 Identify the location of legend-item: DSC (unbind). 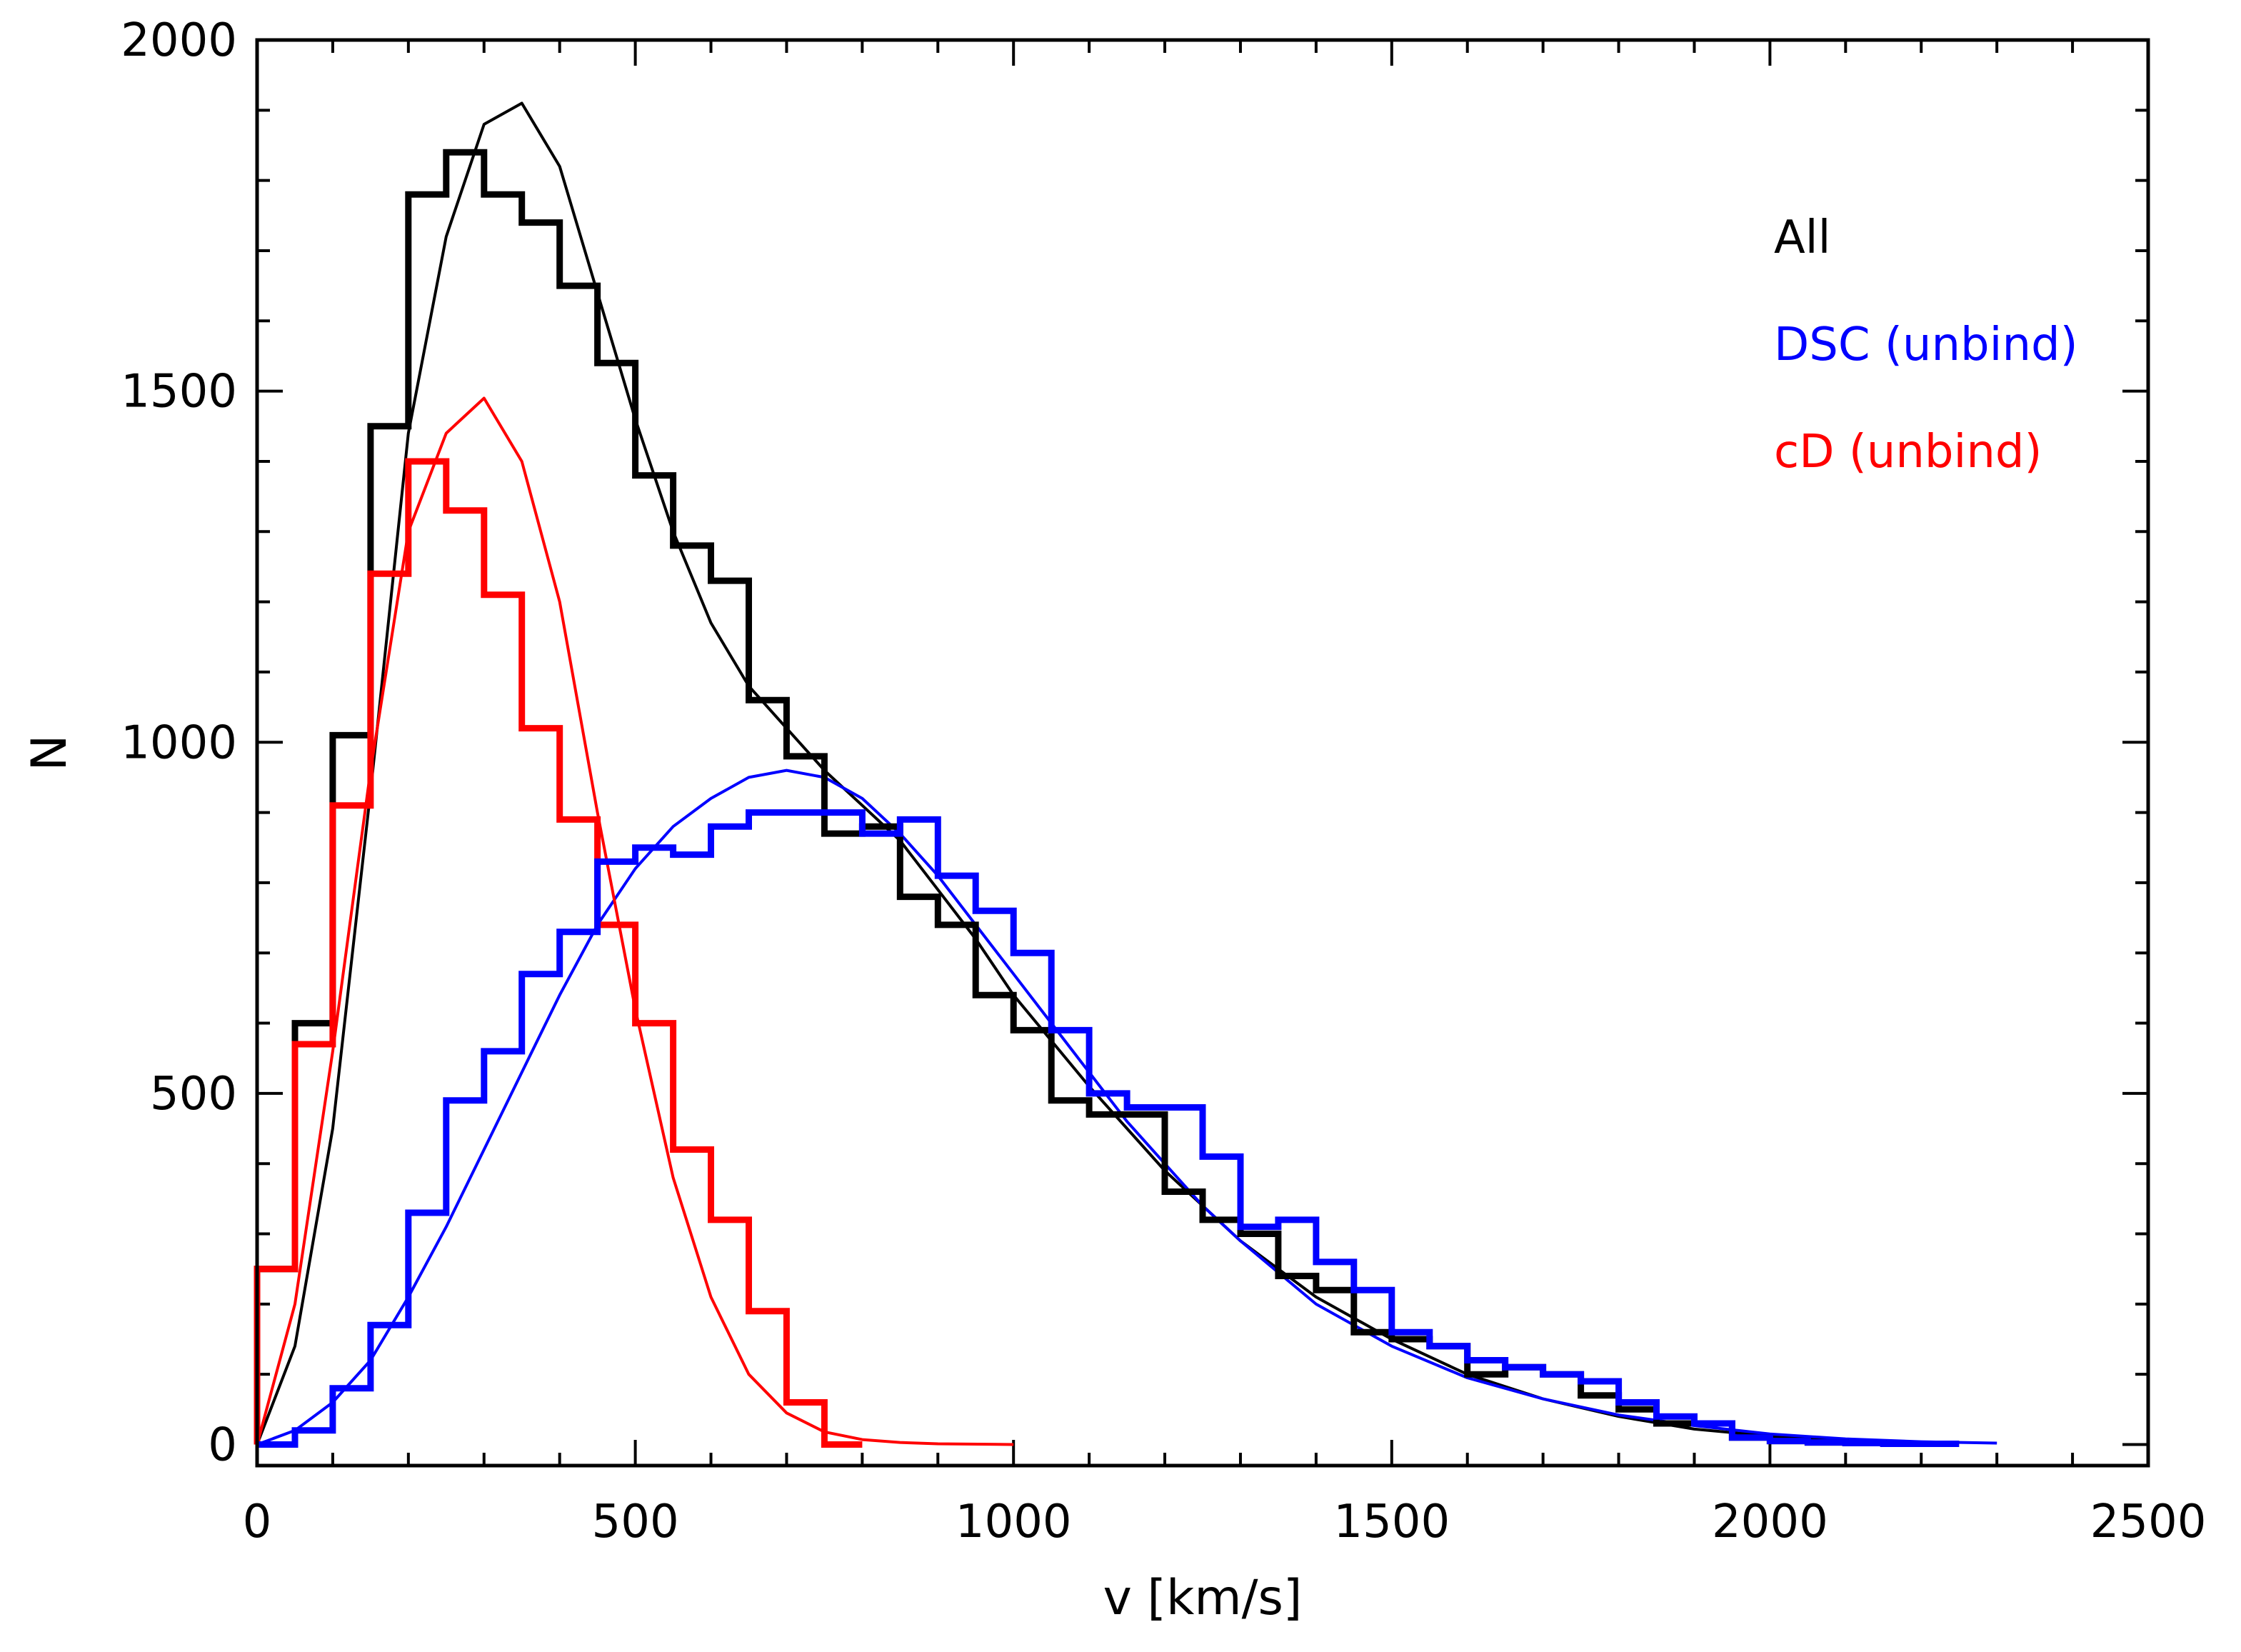
(1926, 345).